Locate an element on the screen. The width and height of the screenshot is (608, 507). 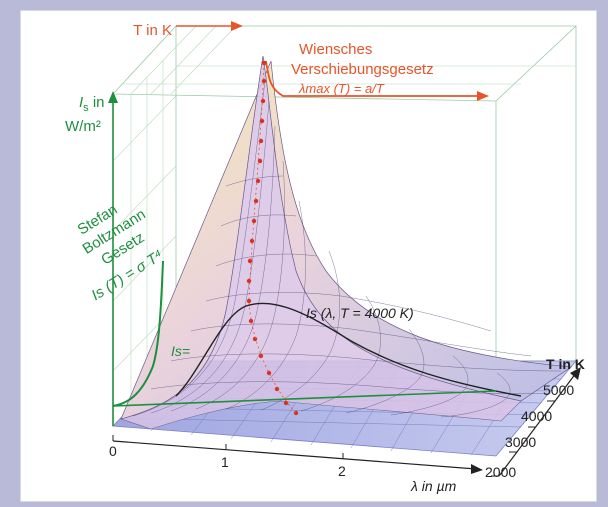
lambda-axis-arrow is located at coordinates (477, 469).